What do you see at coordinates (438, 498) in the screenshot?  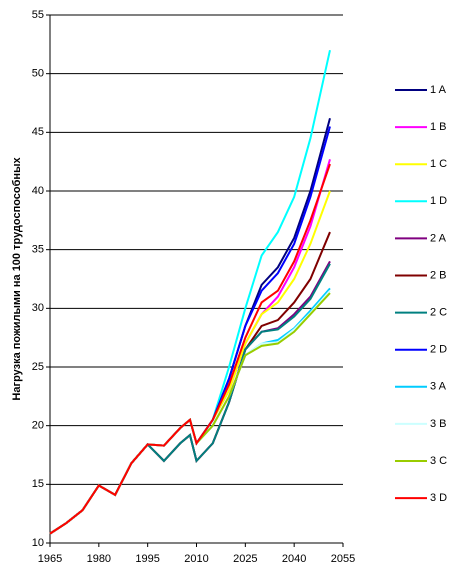 I see `legend-label: 3 D` at bounding box center [438, 498].